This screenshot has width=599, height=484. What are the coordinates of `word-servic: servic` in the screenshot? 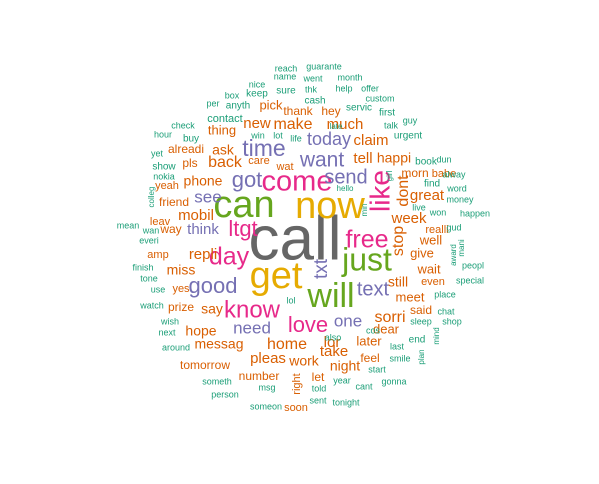 It's located at (359, 108).